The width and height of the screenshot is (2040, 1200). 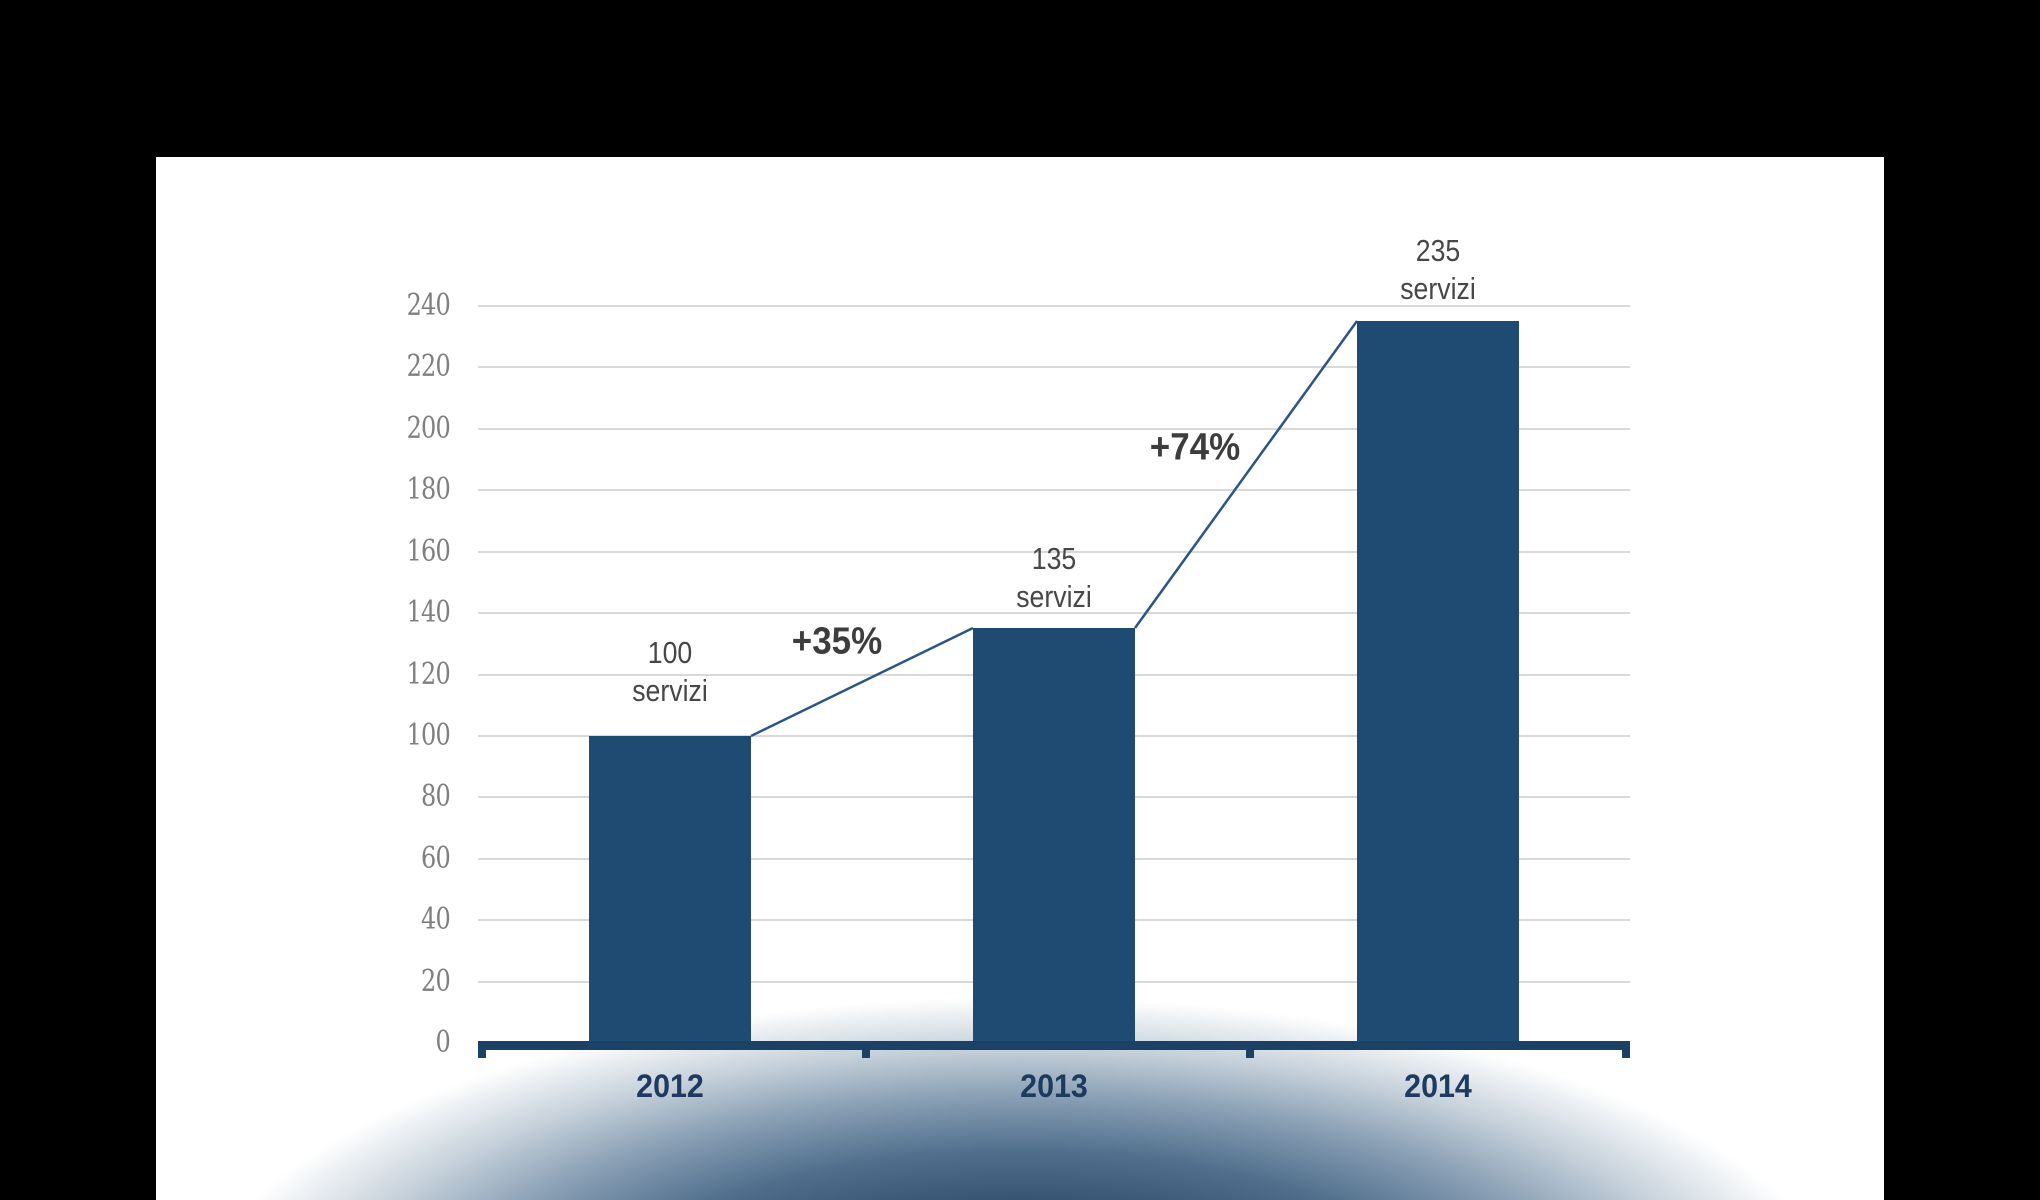 I want to click on growth-annotation-+74%: +74%, so click(x=1195, y=447).